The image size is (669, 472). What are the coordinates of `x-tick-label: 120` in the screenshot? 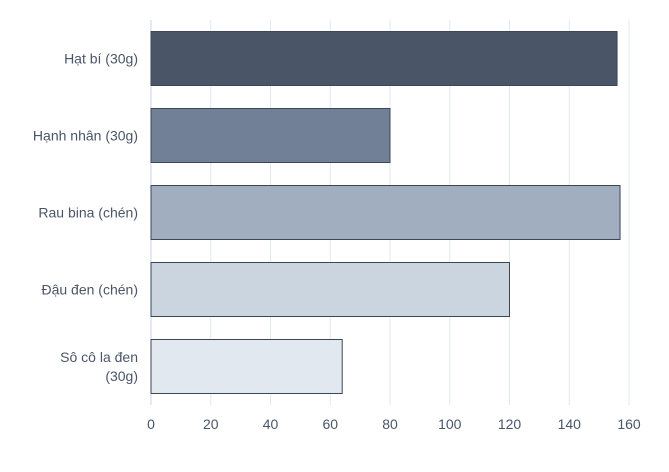 It's located at (510, 424).